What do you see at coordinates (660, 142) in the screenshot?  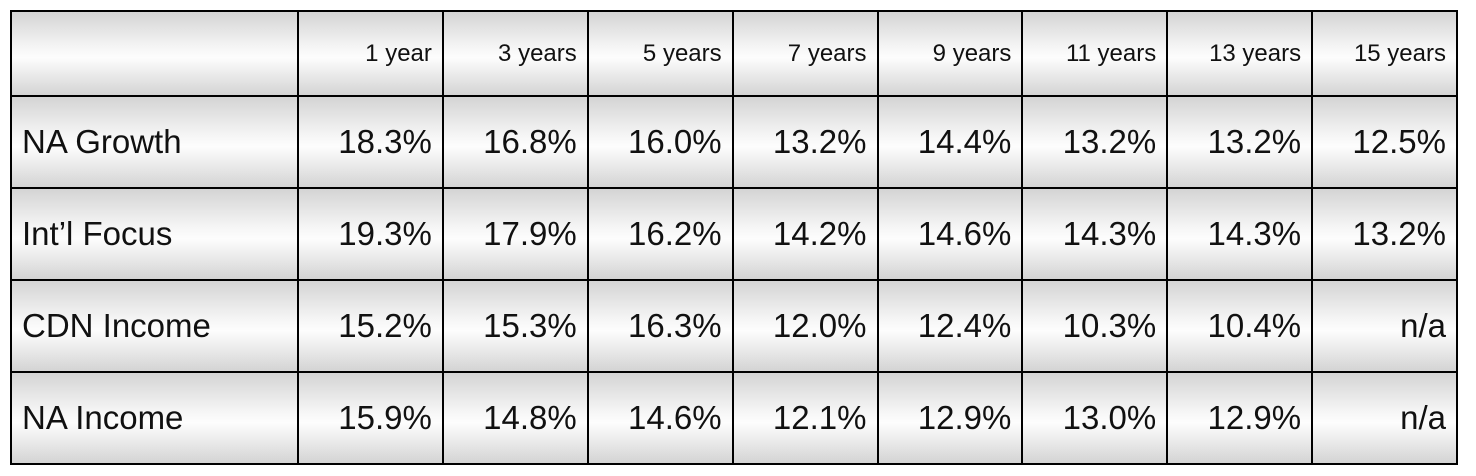 I see `value-cell: 16.0%` at bounding box center [660, 142].